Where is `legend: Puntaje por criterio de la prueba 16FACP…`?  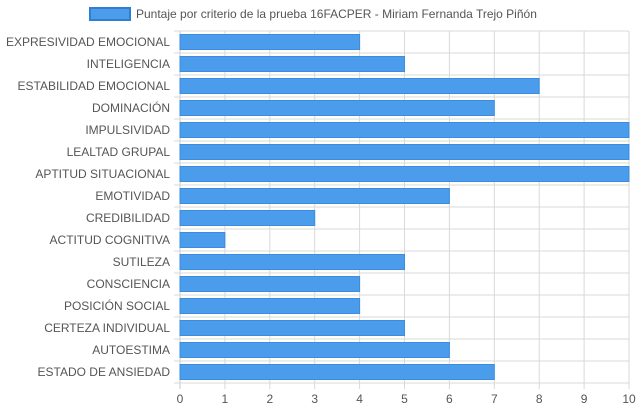
legend: Puntaje por criterio de la prueba 16FACP… is located at coordinates (313, 14).